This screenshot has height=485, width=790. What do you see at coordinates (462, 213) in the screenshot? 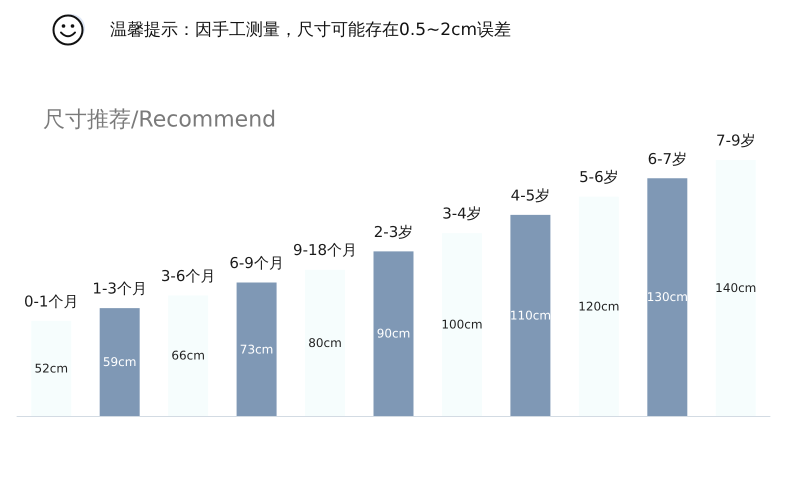
I see `x-tick-label: 3-4岁` at bounding box center [462, 213].